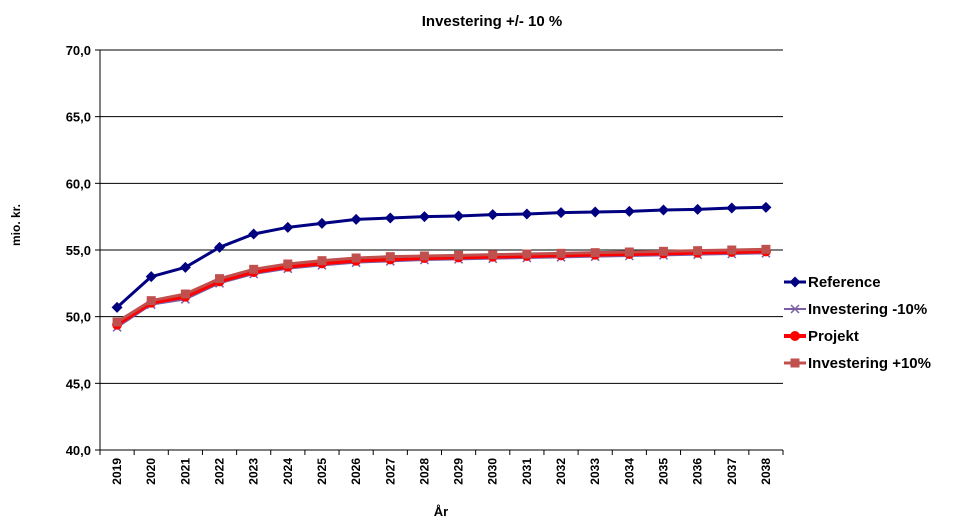 The width and height of the screenshot is (962, 525). What do you see at coordinates (424, 471) in the screenshot?
I see `x-tick-label: 2028` at bounding box center [424, 471].